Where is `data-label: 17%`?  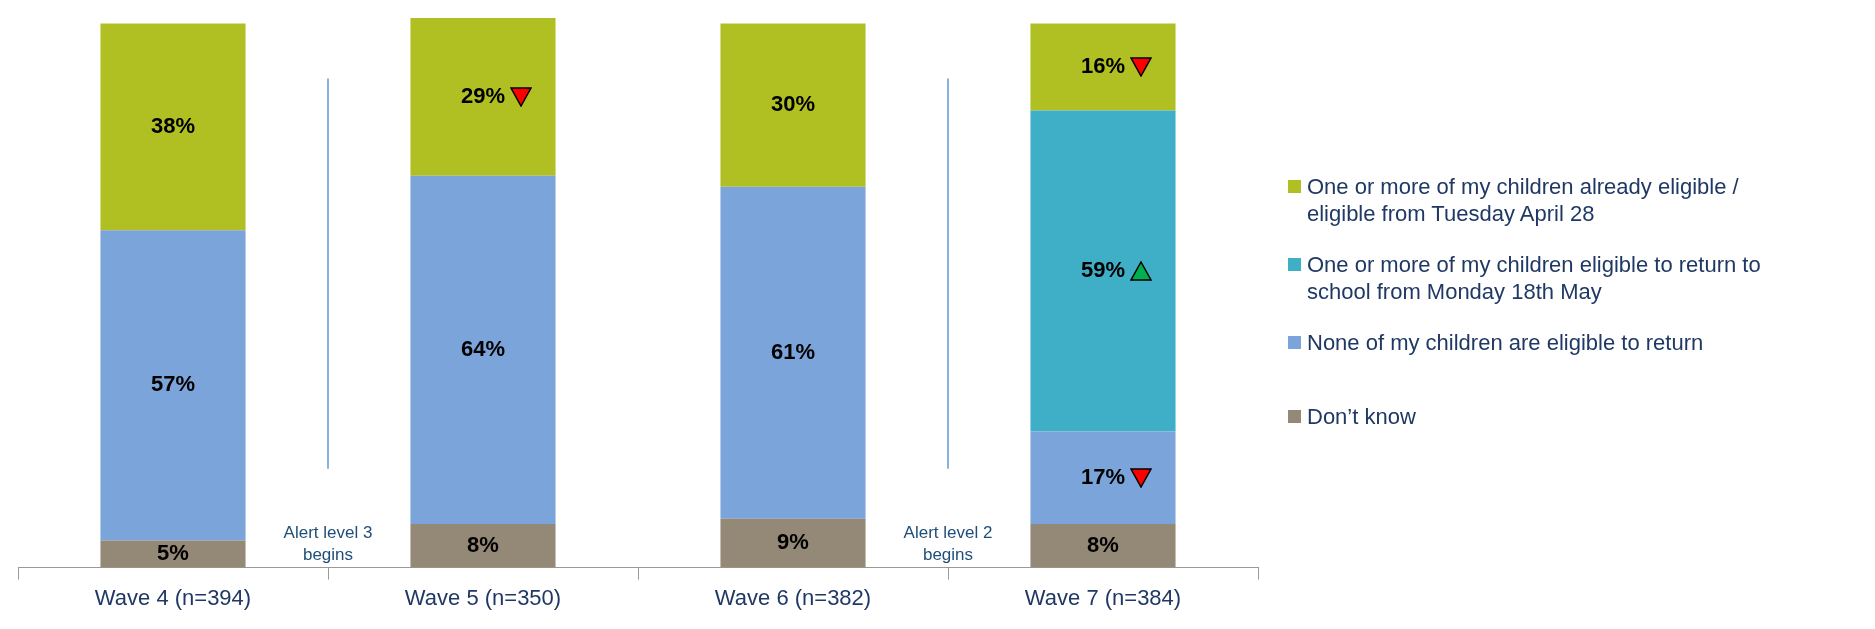
data-label: 17% is located at coordinates (1103, 476).